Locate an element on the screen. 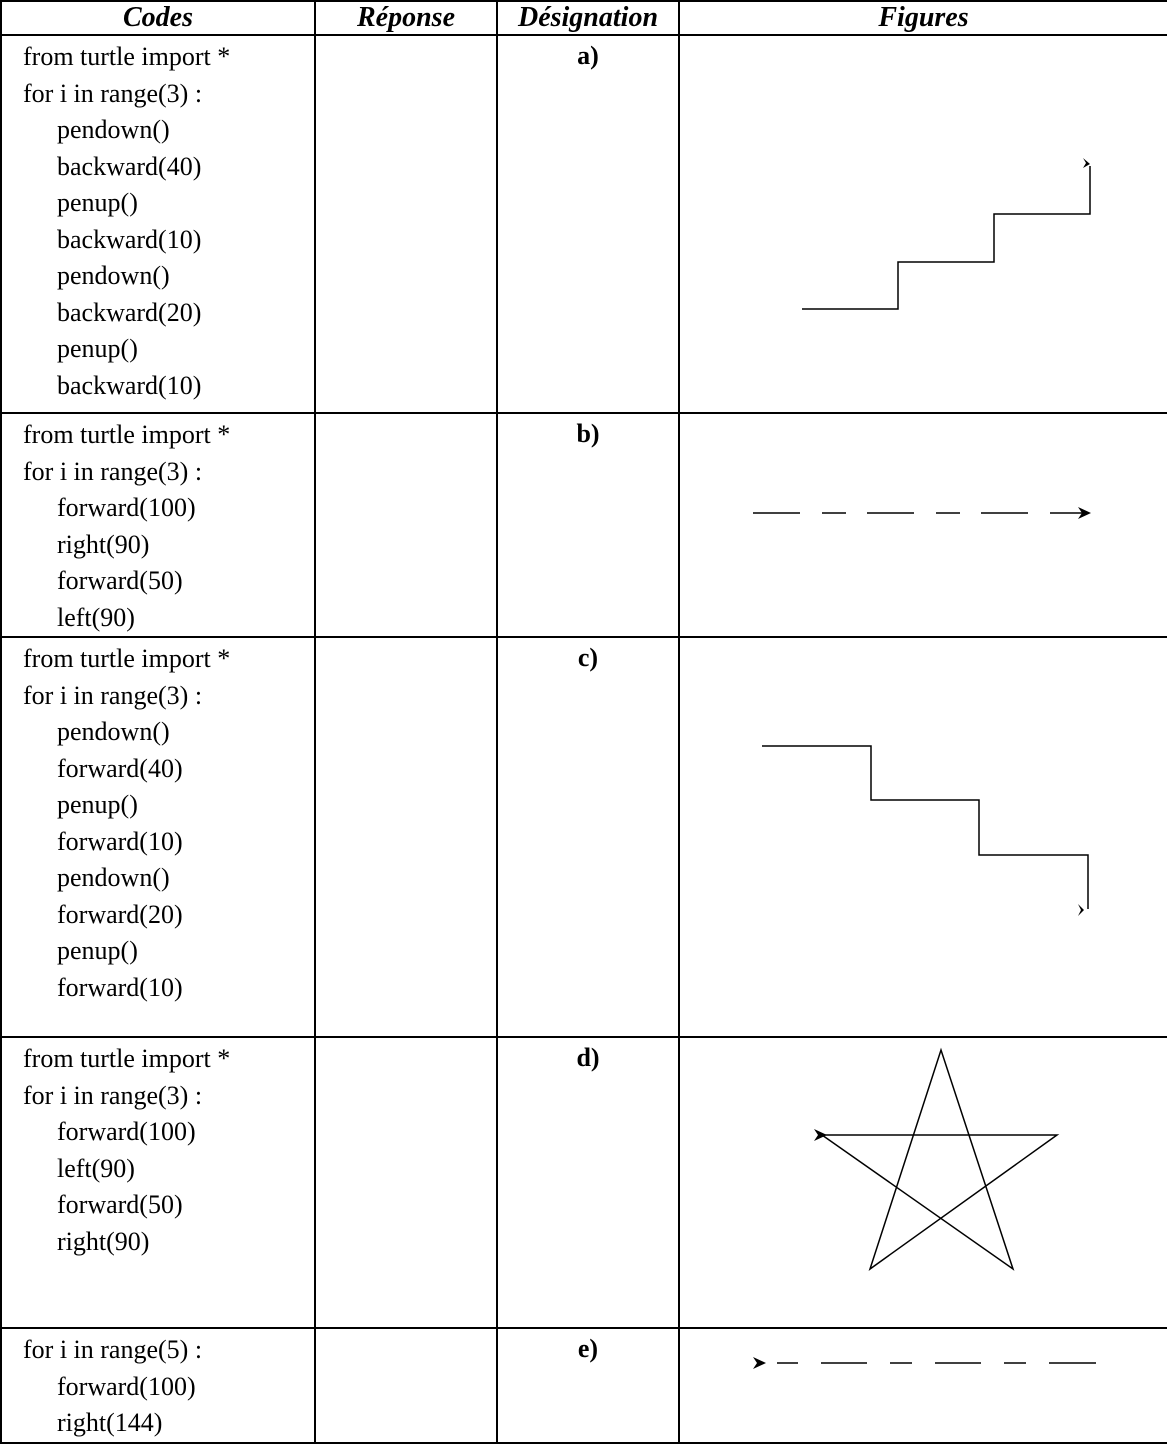  designation-cell: b) is located at coordinates (588, 525).